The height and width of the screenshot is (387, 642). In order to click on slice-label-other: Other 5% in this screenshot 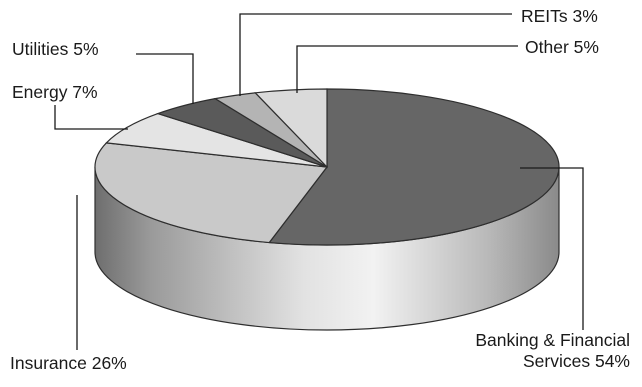, I will do `click(562, 47)`.